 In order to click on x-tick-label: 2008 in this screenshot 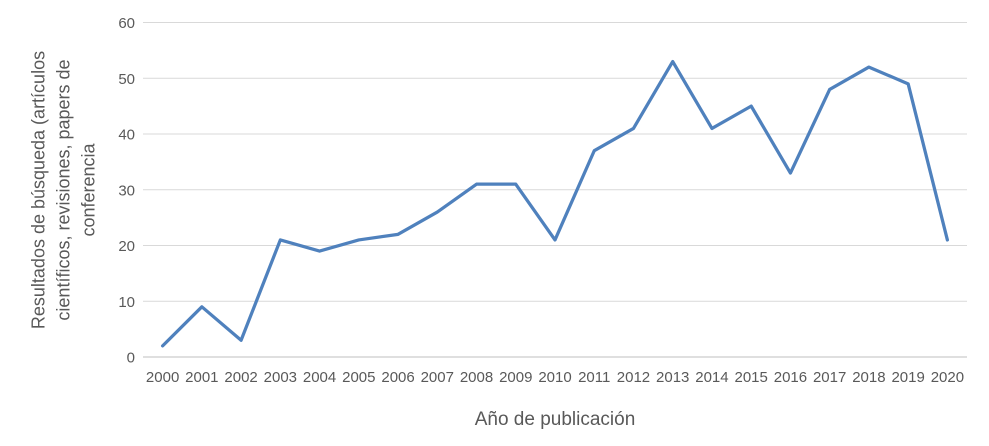, I will do `click(476, 377)`.